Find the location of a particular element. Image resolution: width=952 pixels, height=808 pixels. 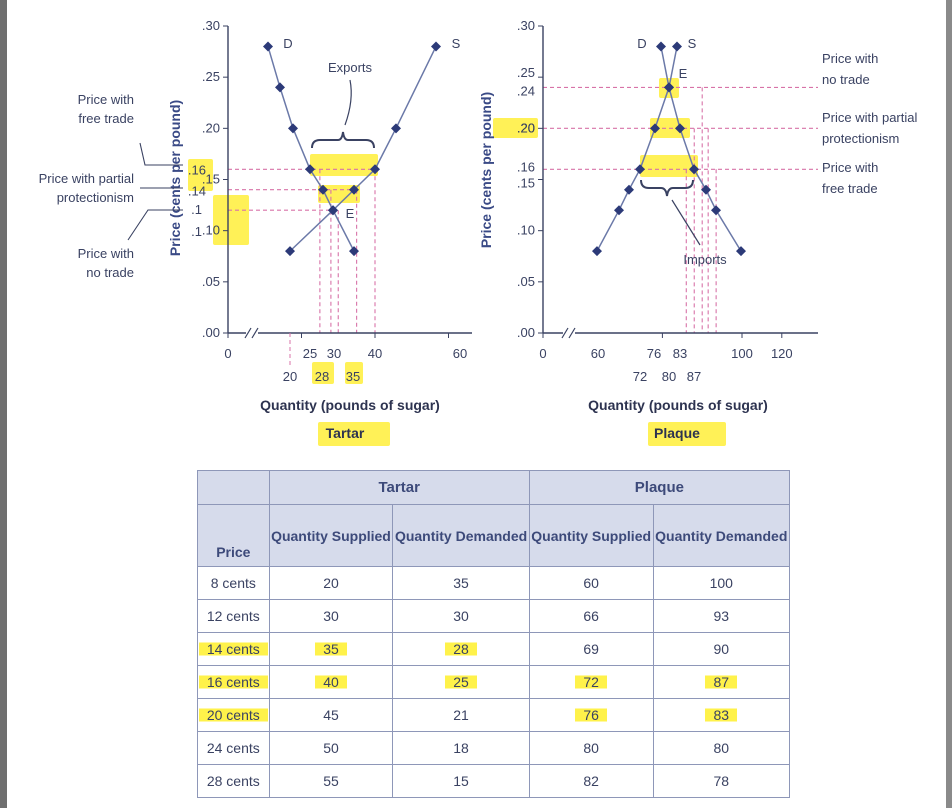

table-row: 14 cents 35 28 69 90 is located at coordinates (493, 649).